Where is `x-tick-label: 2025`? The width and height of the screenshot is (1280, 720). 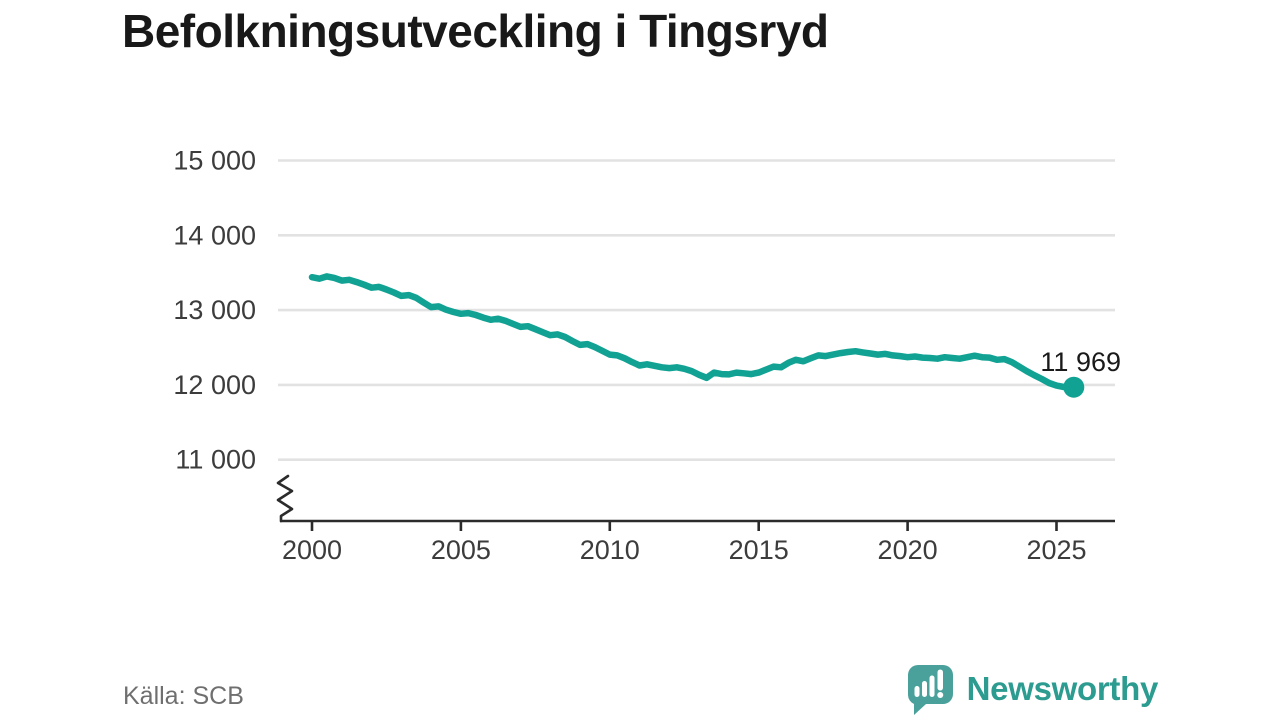
x-tick-label: 2025 is located at coordinates (1056, 550).